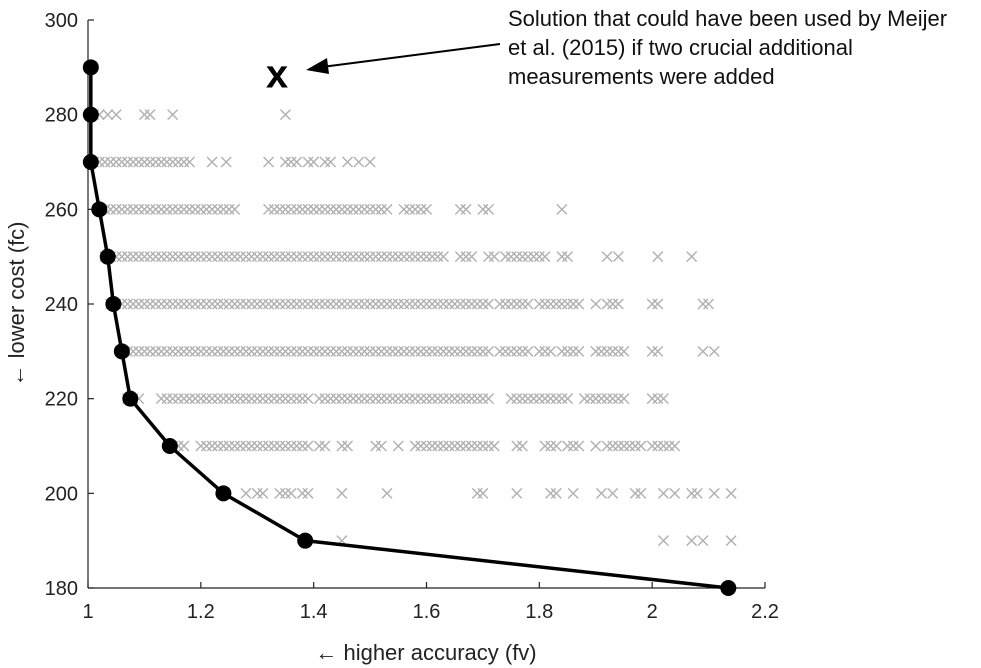 The width and height of the screenshot is (981, 668). Describe the element at coordinates (61, 21) in the screenshot. I see `y-tick-label: 300` at that location.